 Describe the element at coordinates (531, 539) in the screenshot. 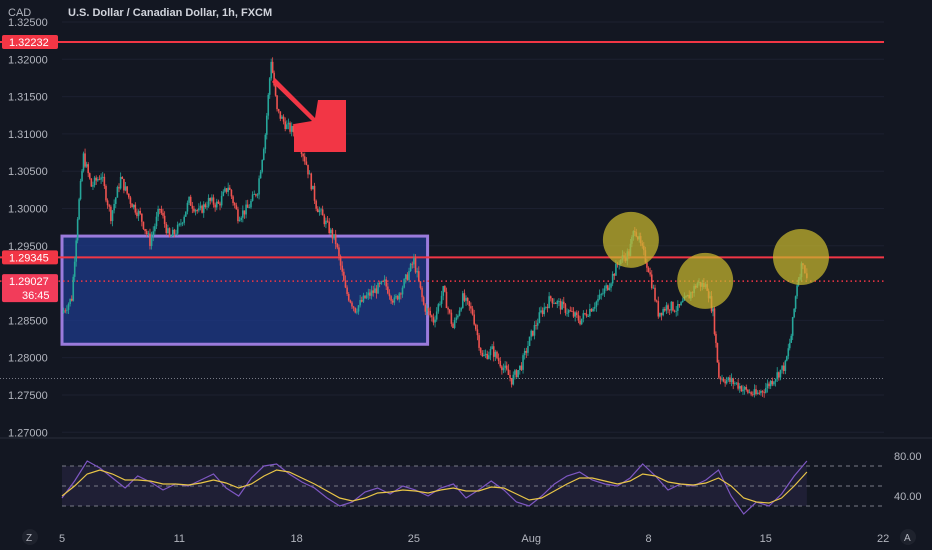

I see `x-tick-label: Aug` at that location.